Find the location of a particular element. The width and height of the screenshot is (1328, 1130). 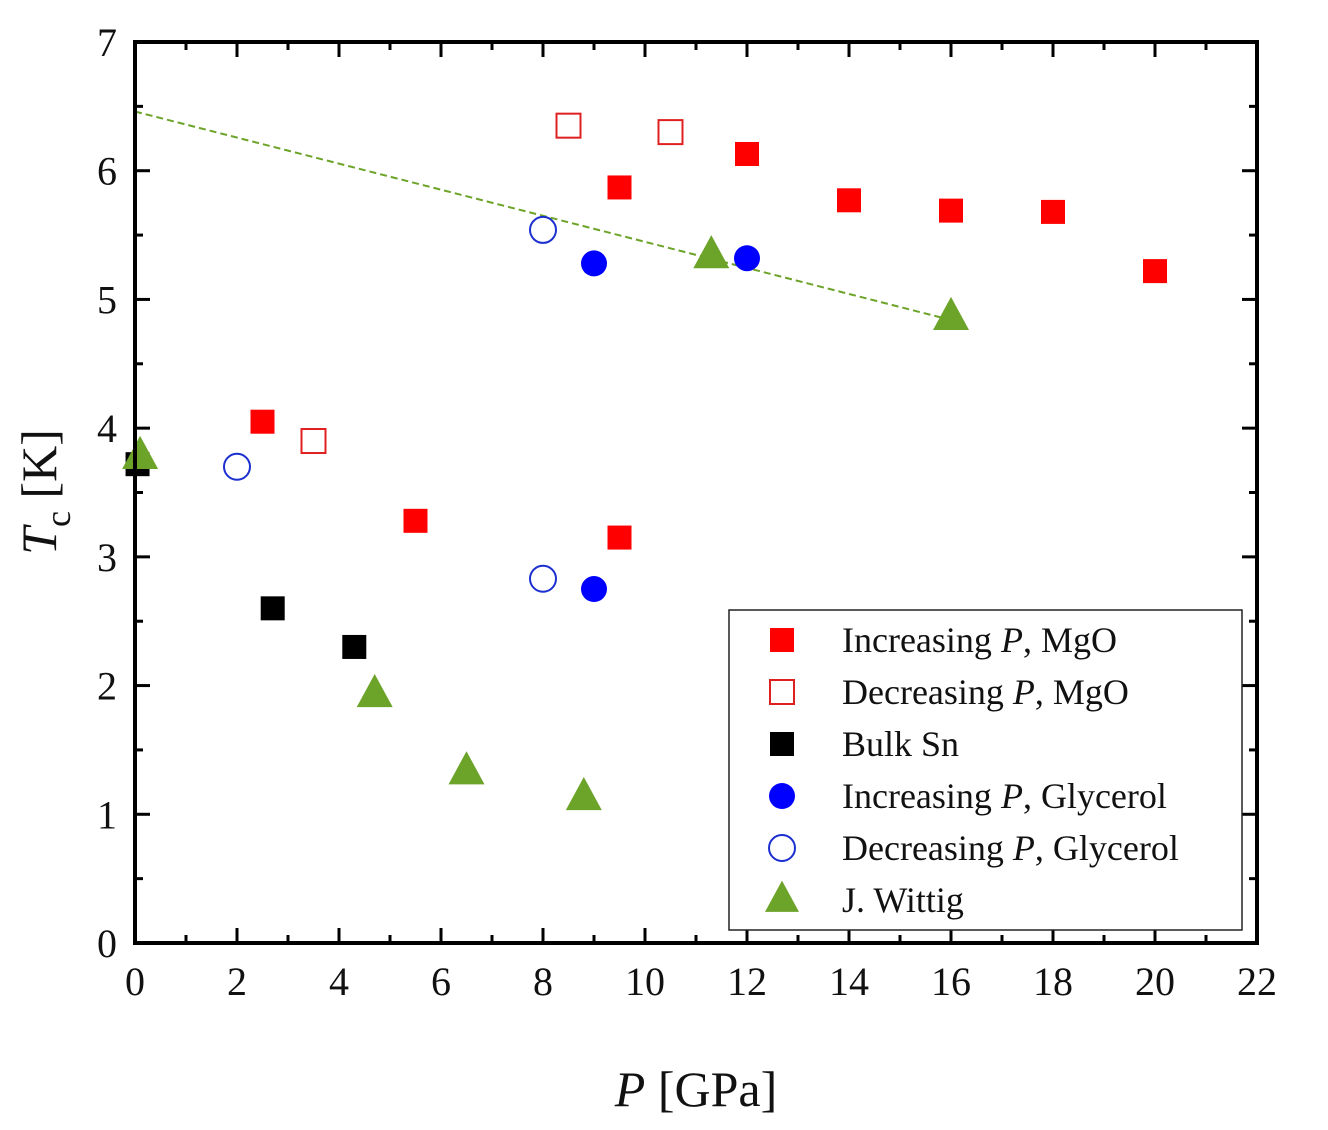

x-axis-title: P [GPa] is located at coordinates (695, 1089).